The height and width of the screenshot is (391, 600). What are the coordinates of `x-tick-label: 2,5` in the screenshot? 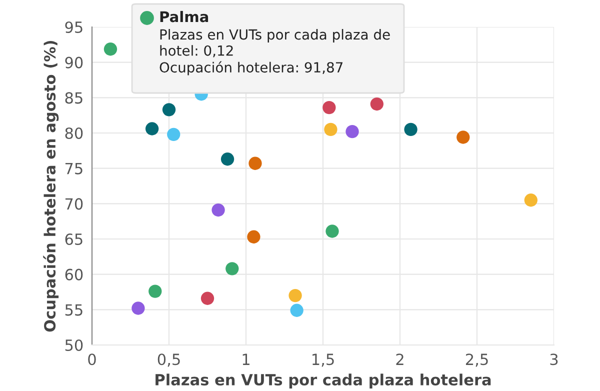 It's located at (477, 360).